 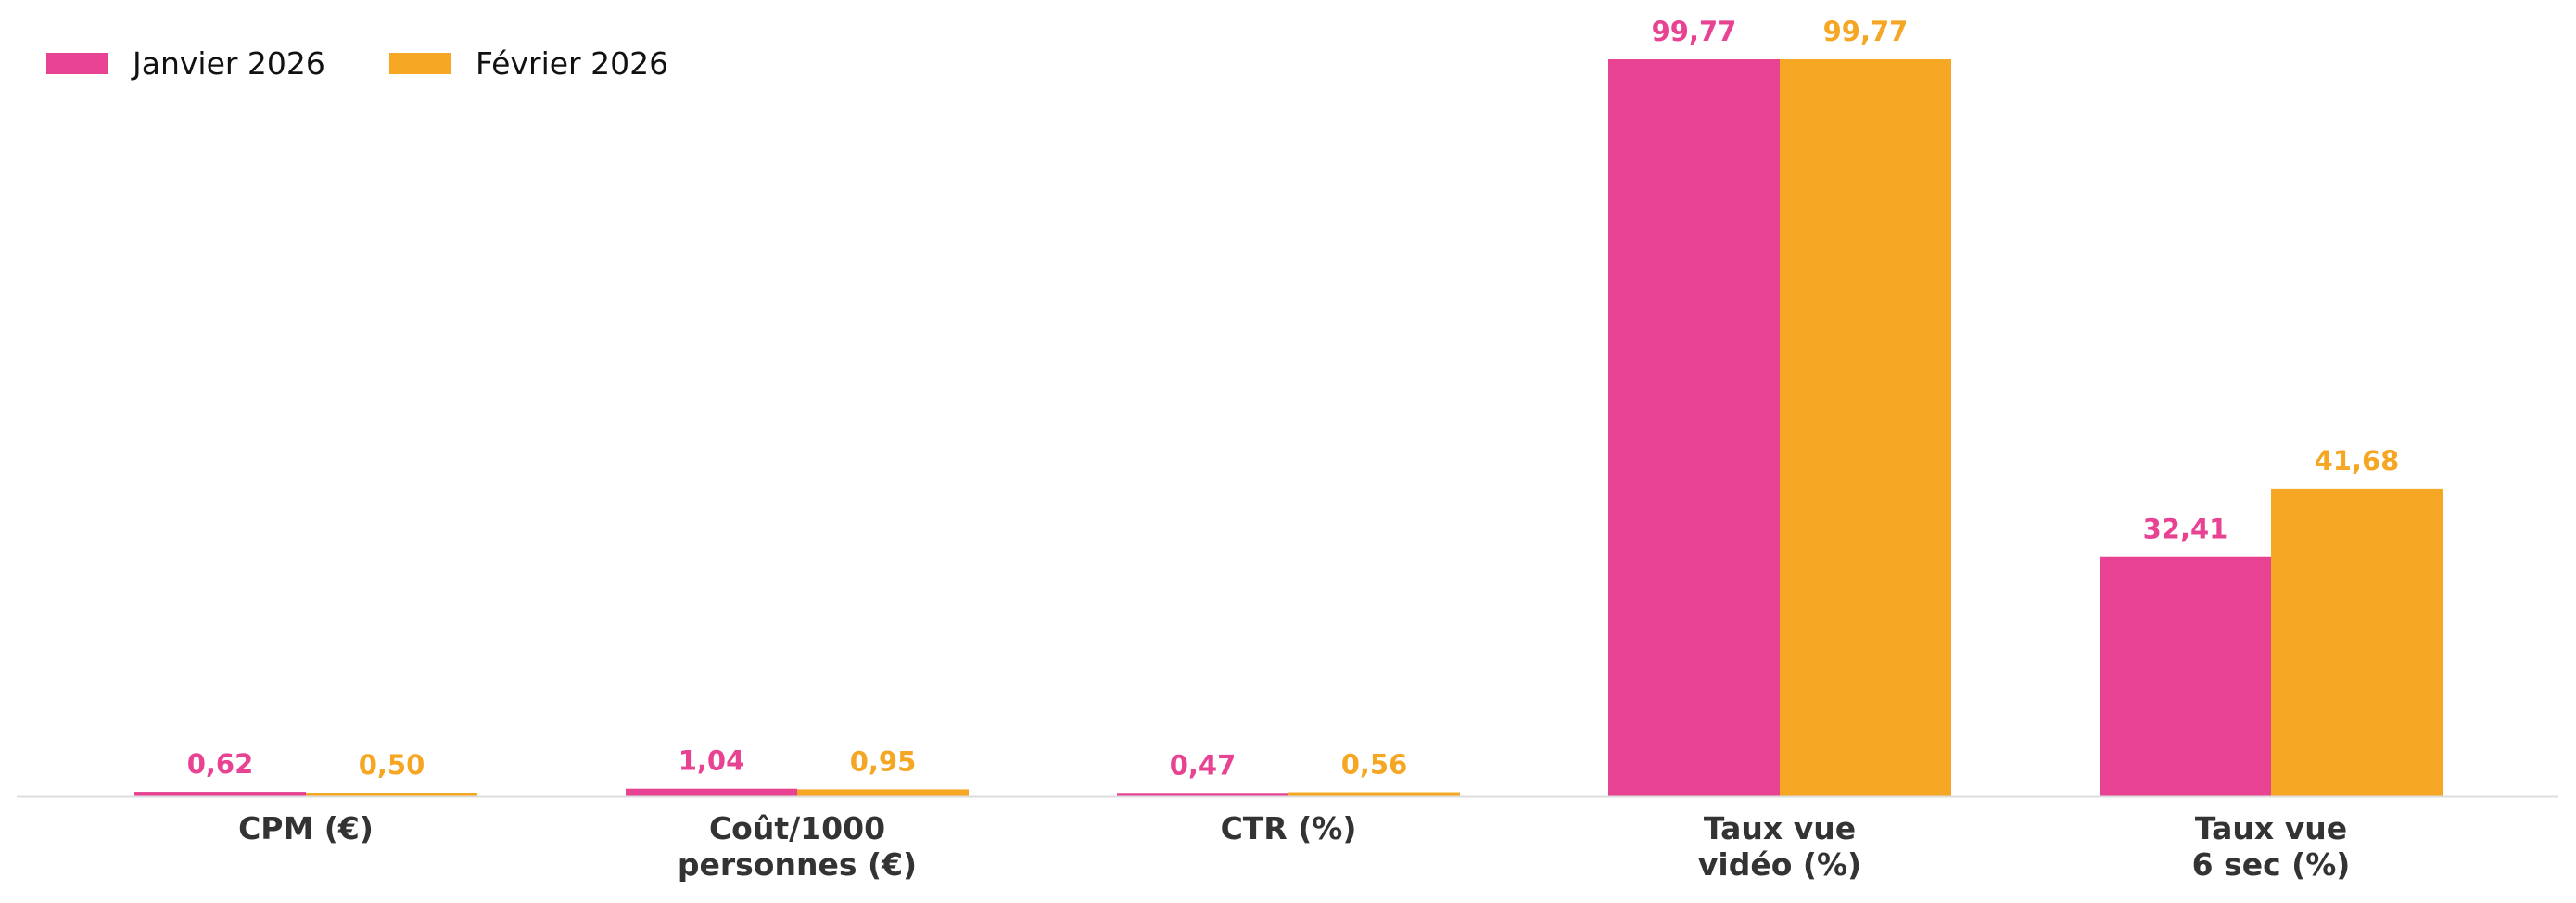 I want to click on x-tick-label-4: Taux vue 6 sec (%), so click(x=2271, y=847).